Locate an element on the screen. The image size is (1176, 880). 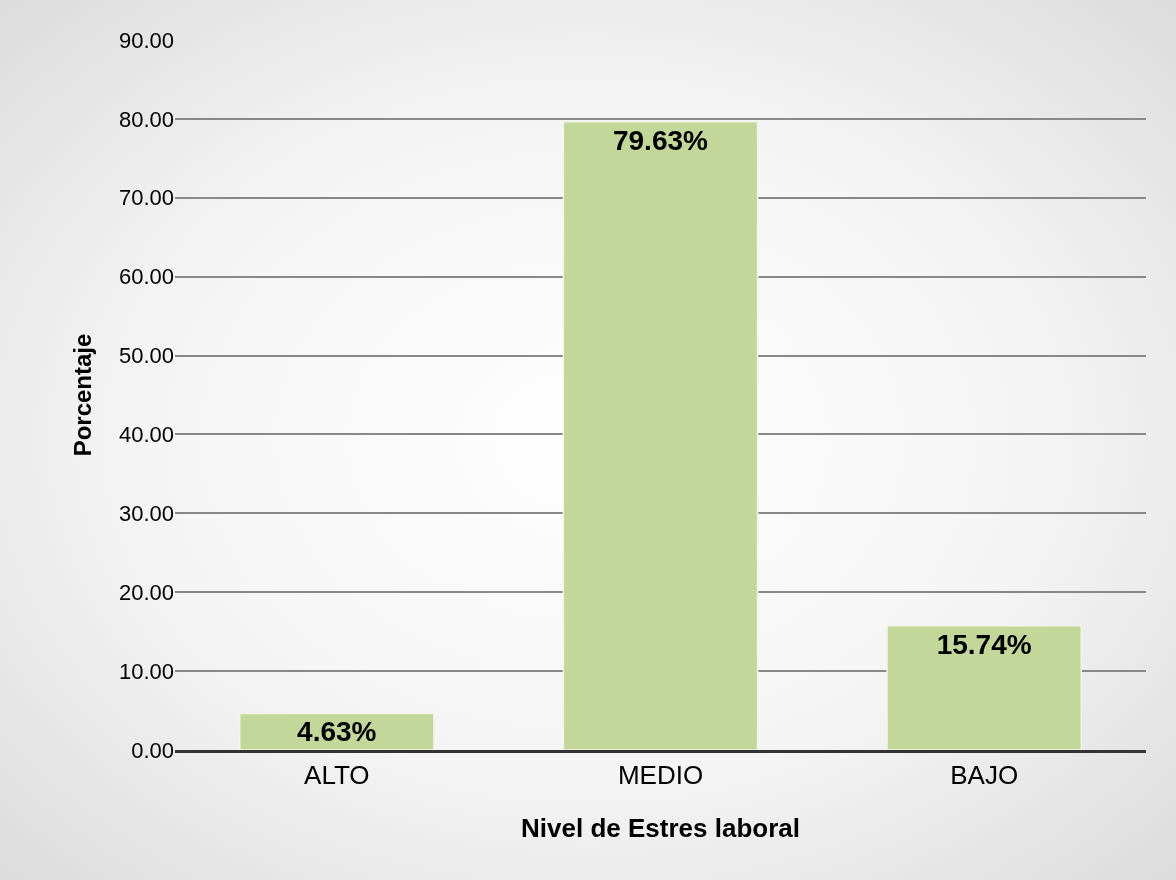
data-label: 15.74% is located at coordinates (984, 644).